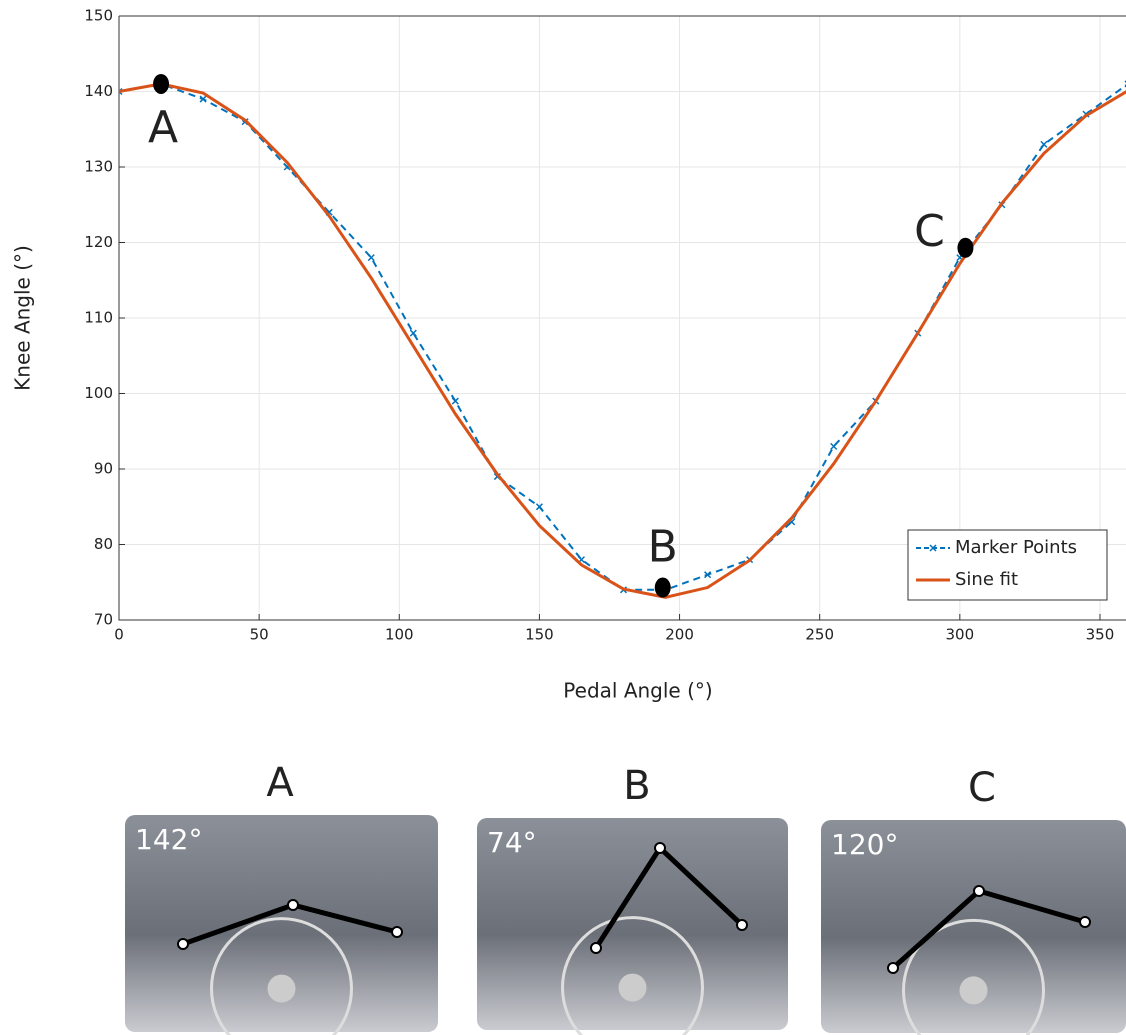  Describe the element at coordinates (819, 635) in the screenshot. I see `x-tick-label: 250` at that location.